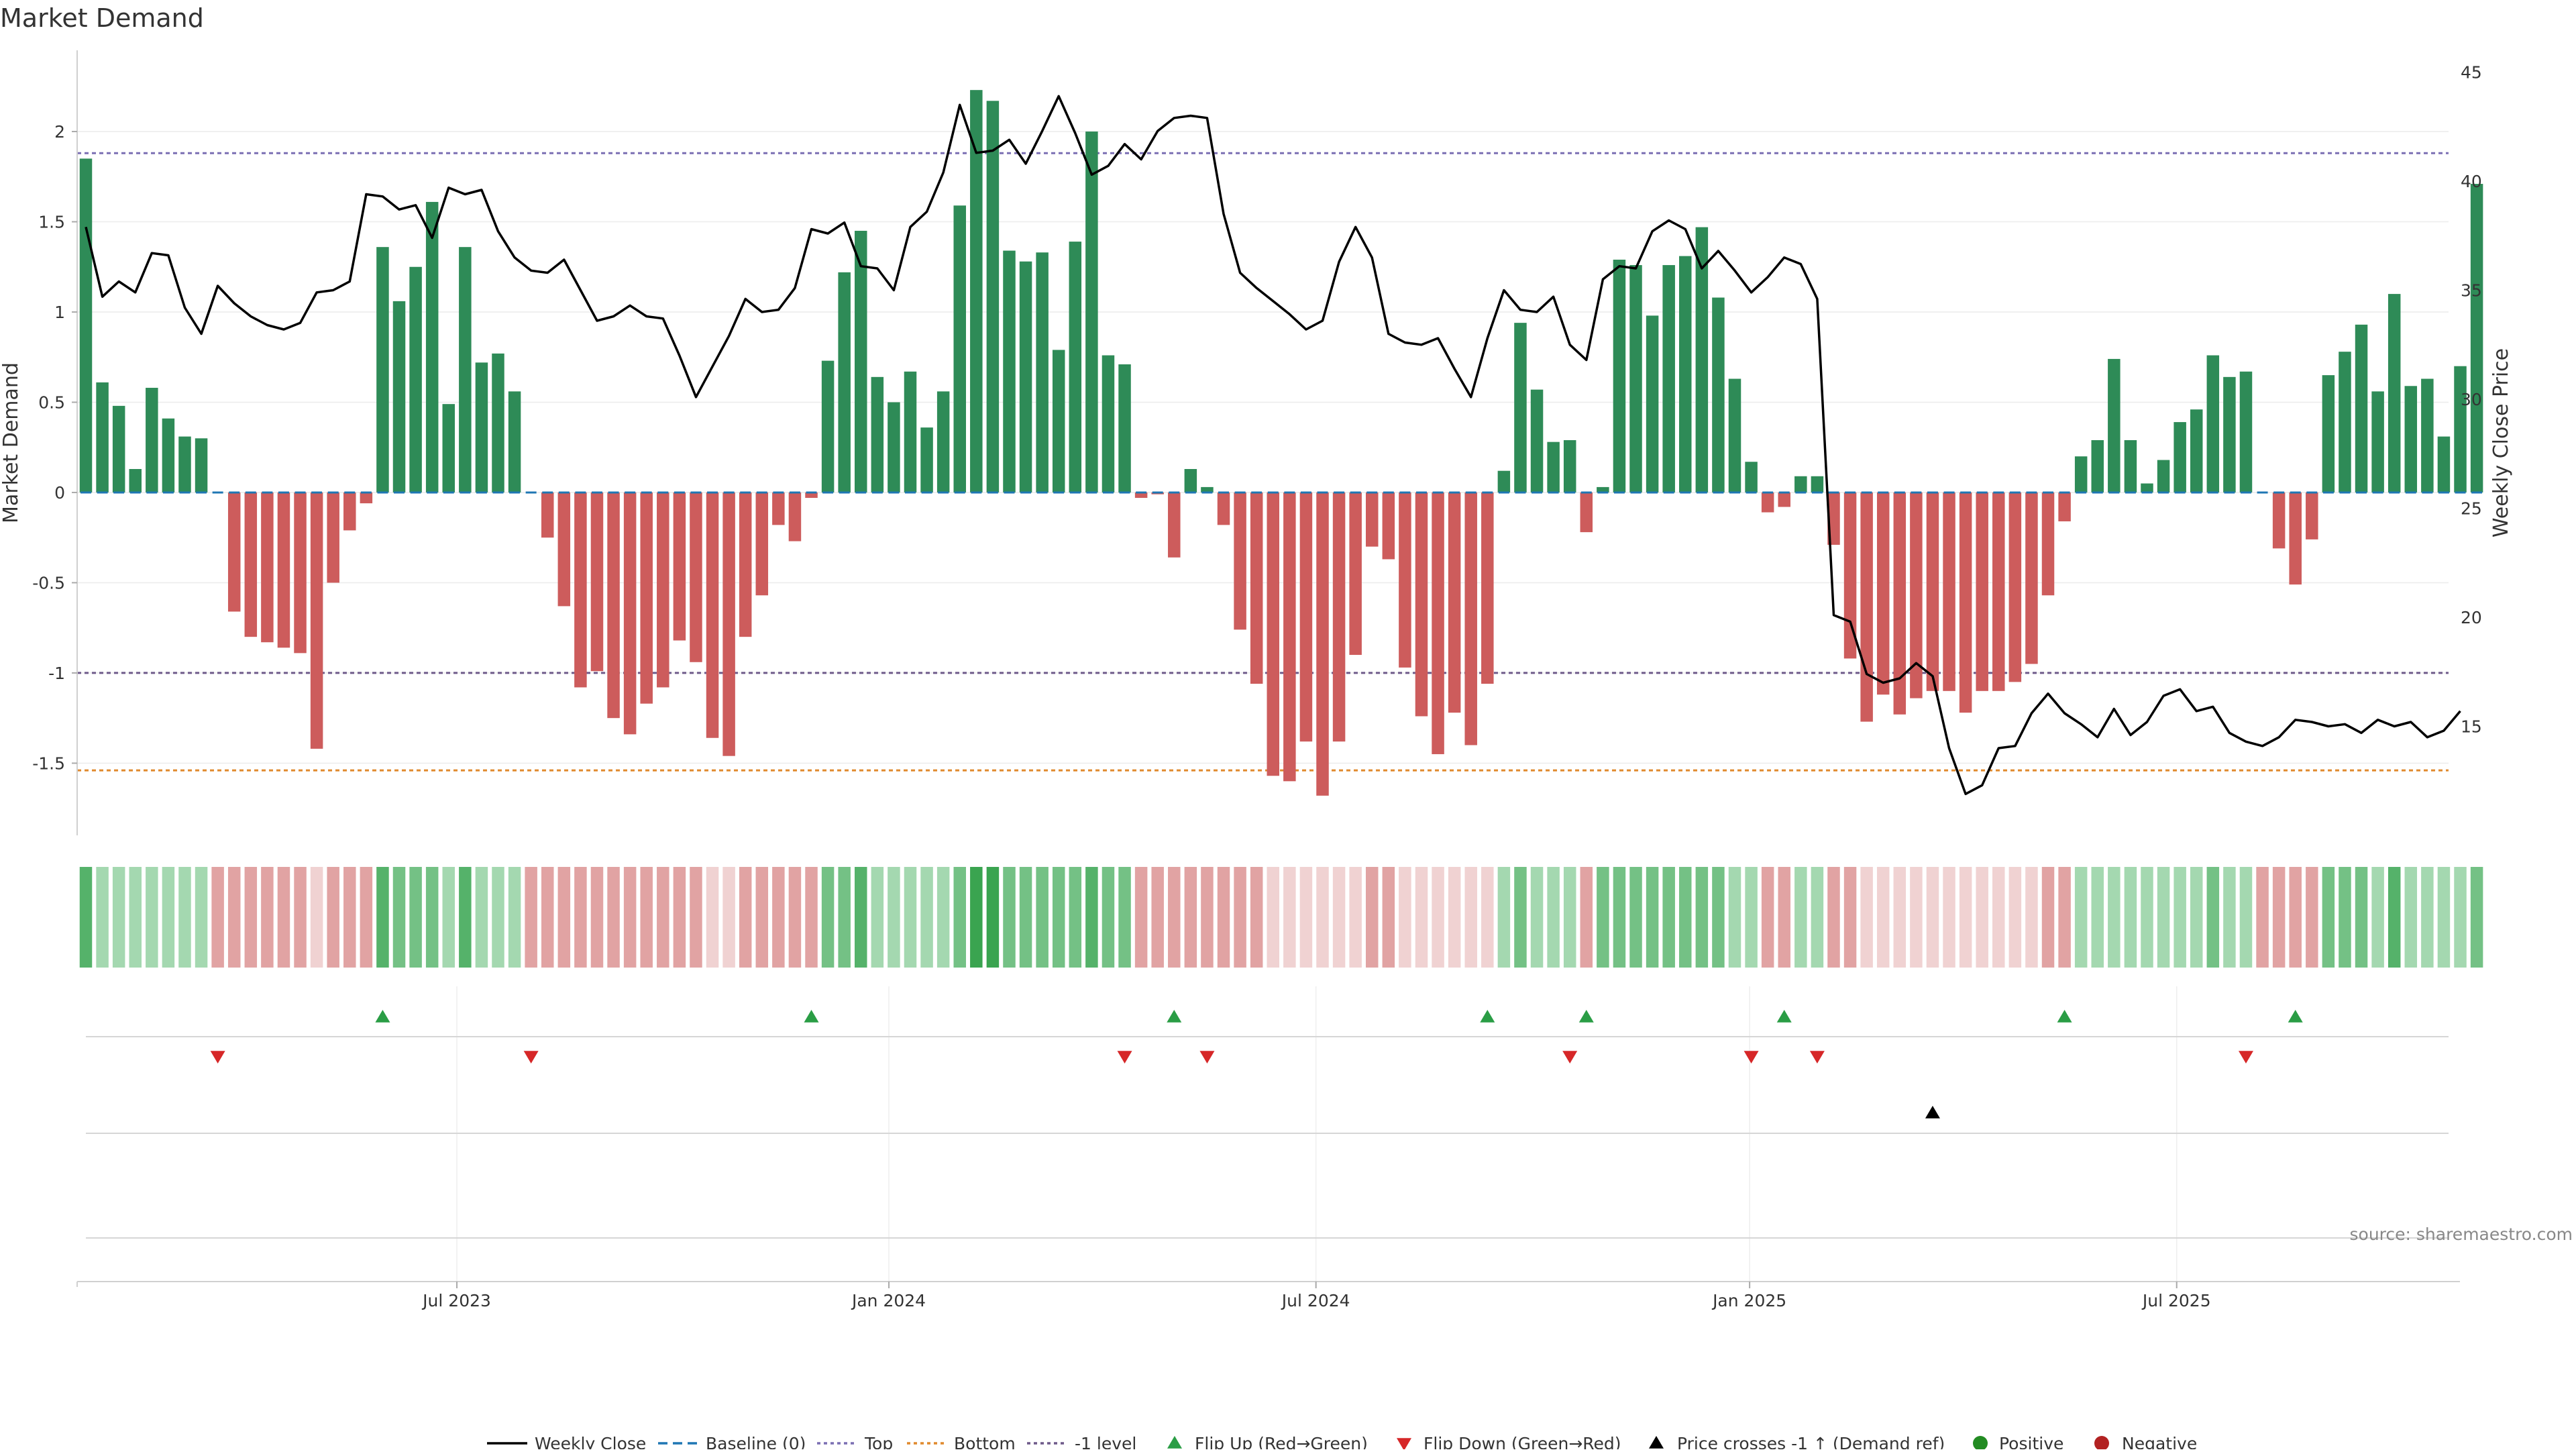  Describe the element at coordinates (59, 132) in the screenshot. I see `y-left-tick-label: 2` at that location.